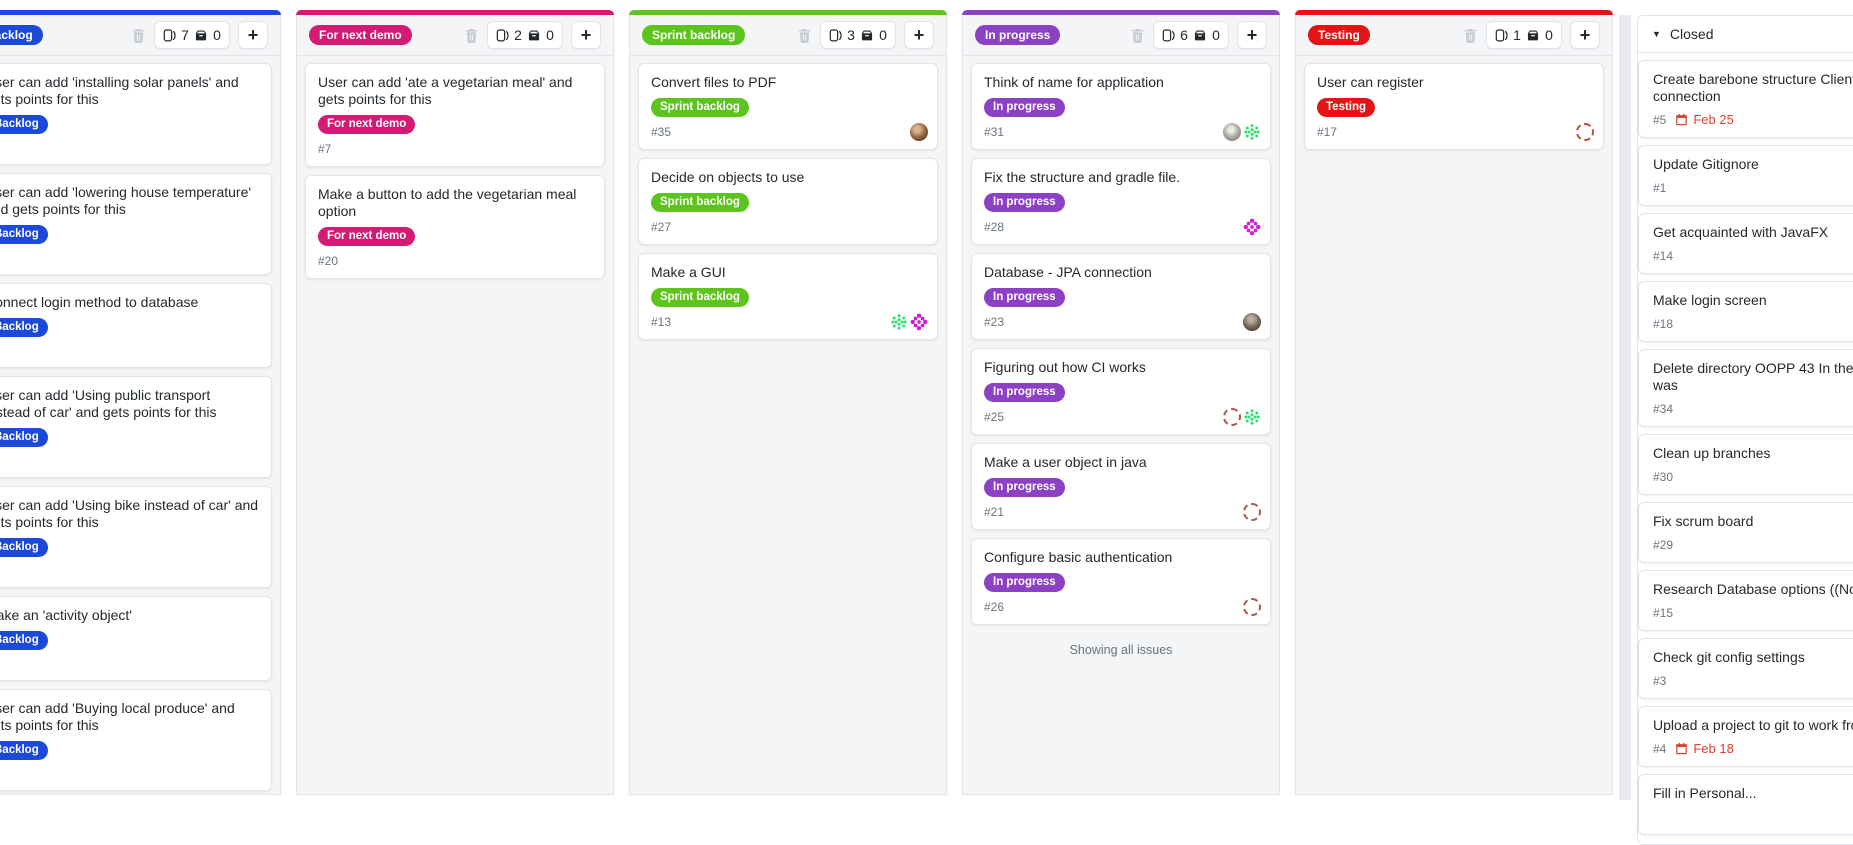 This screenshot has height=845, width=1853. Describe the element at coordinates (788, 106) in the screenshot. I see `issue-card: Convert files to PDF Sprint backlog #35` at that location.